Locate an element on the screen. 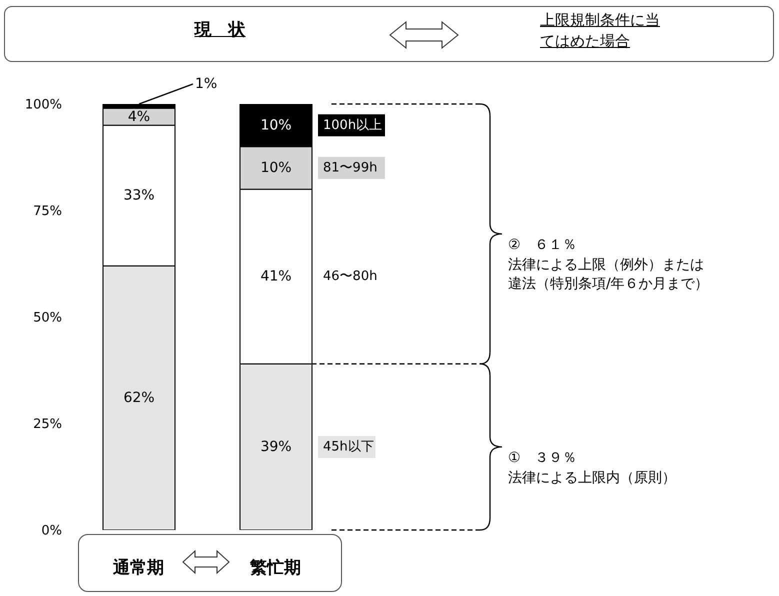 The image size is (779, 596). y-tick-label: 75% is located at coordinates (47, 212).